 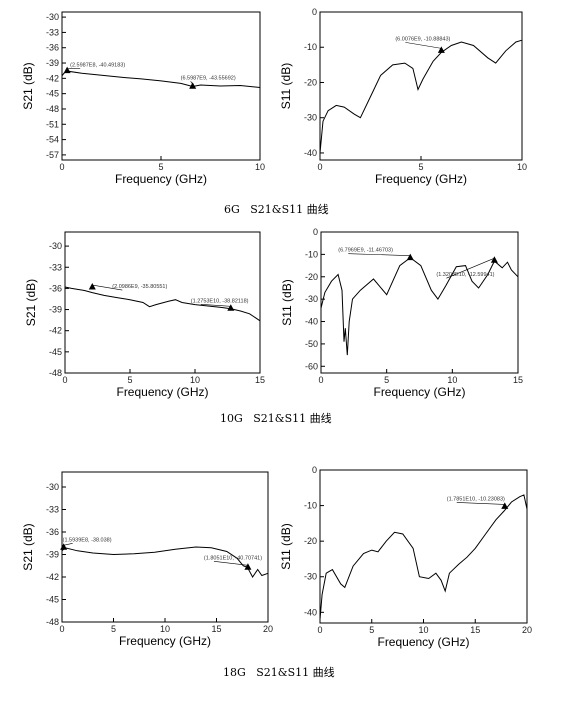 I want to click on y-tick-label: -60, so click(x=311, y=366).